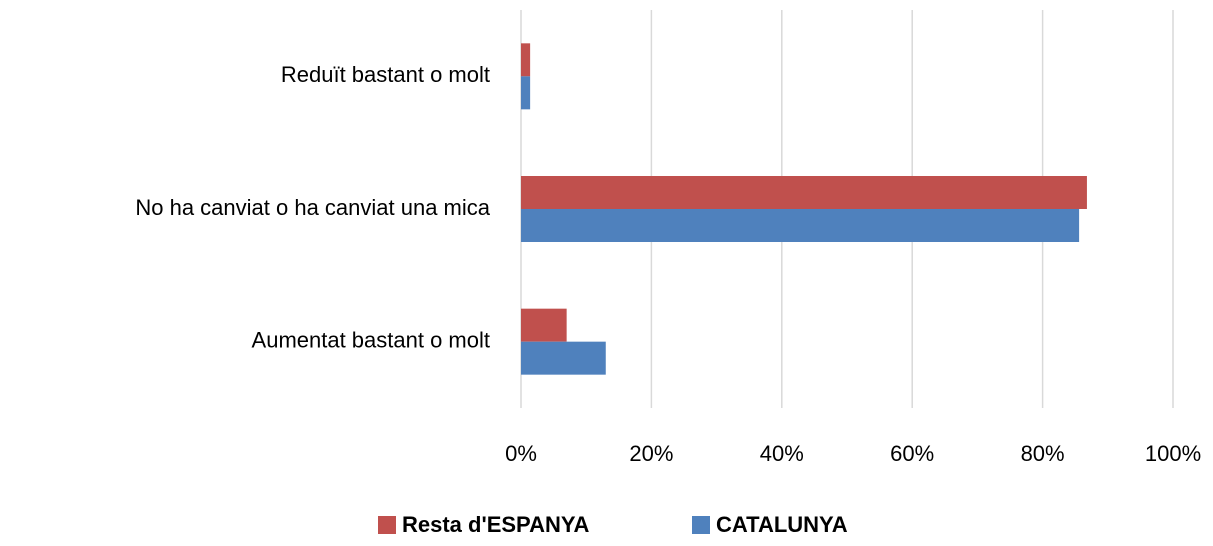  I want to click on x-tick-label: 60%, so click(912, 453).